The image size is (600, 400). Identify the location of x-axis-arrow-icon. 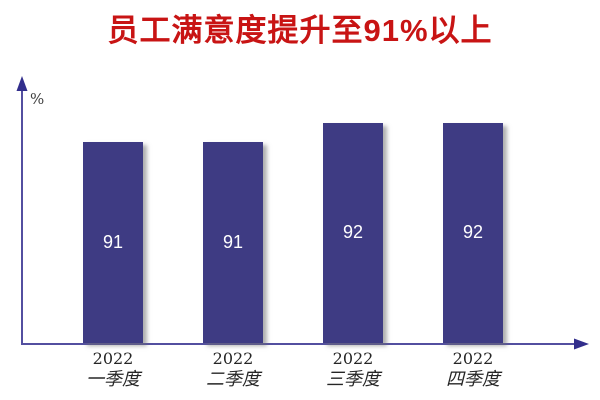
(581, 344).